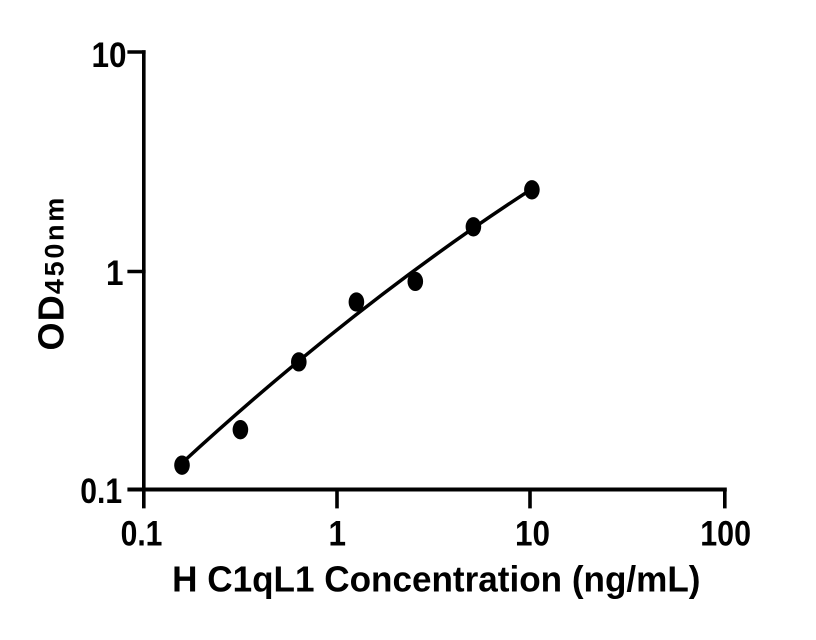  What do you see at coordinates (725, 532) in the screenshot?
I see `svg-text: 100` at bounding box center [725, 532].